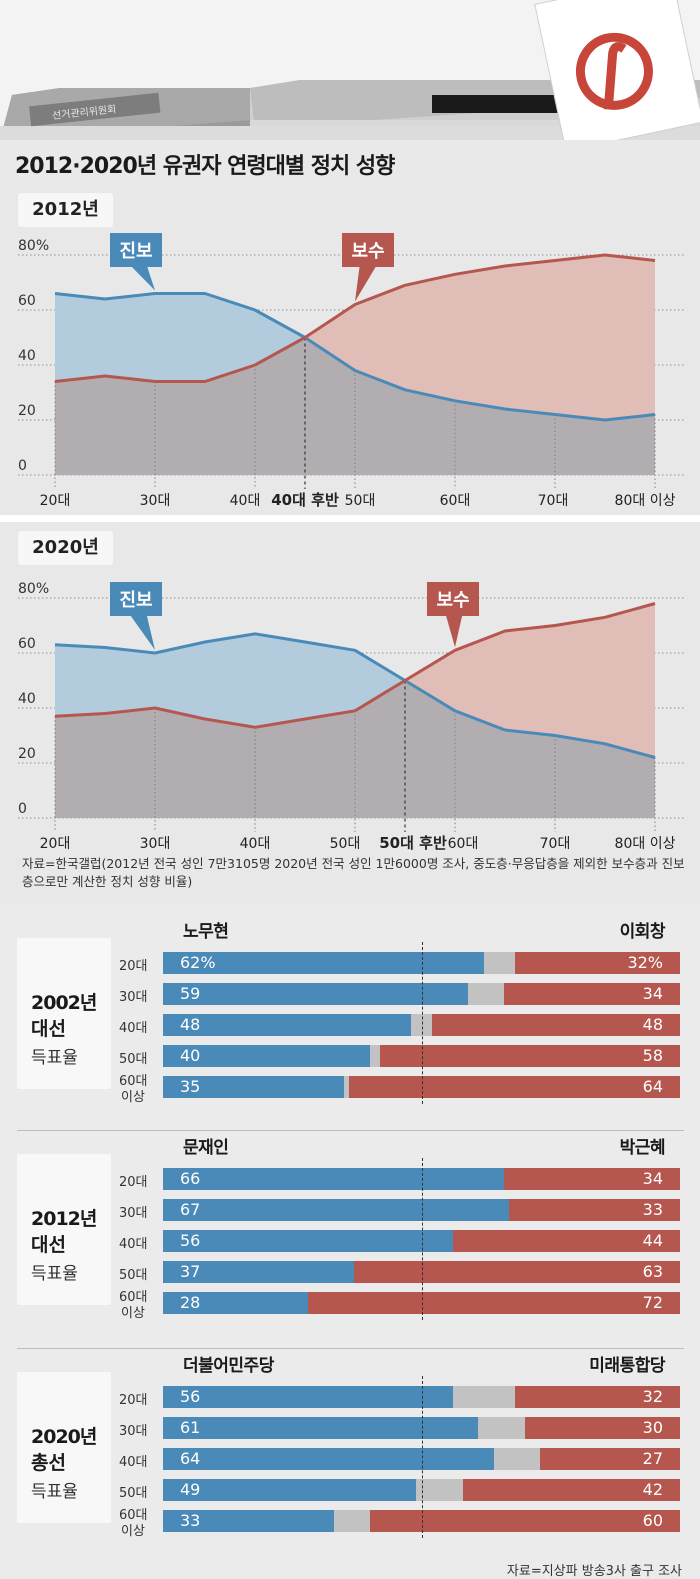  I want to click on year-label-2020: 2020년, so click(65, 548).